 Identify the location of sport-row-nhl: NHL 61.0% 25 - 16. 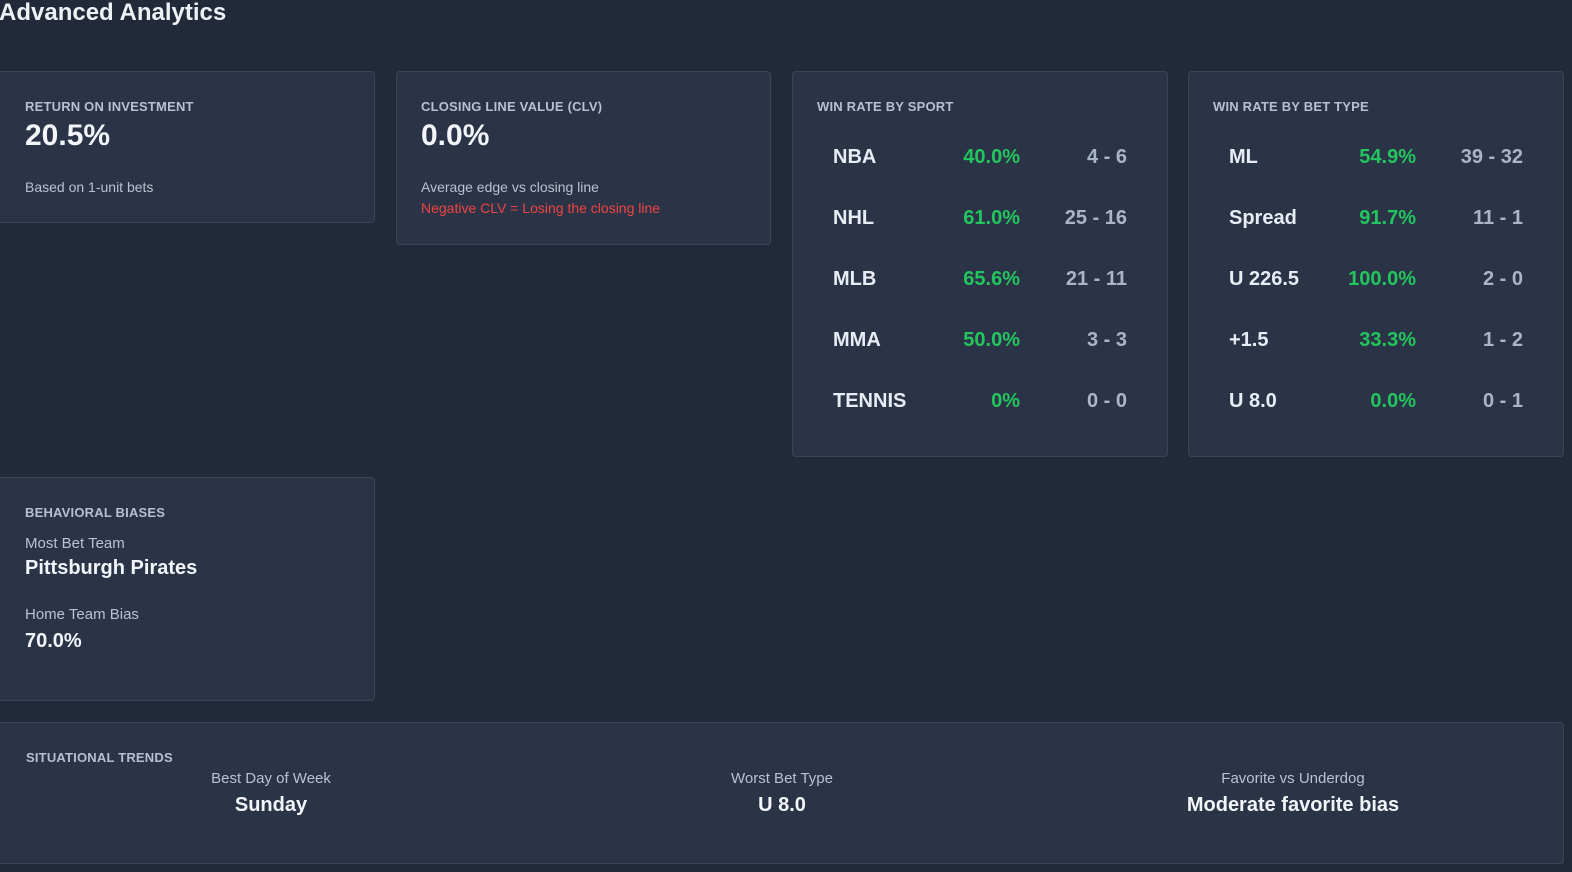
(980, 222).